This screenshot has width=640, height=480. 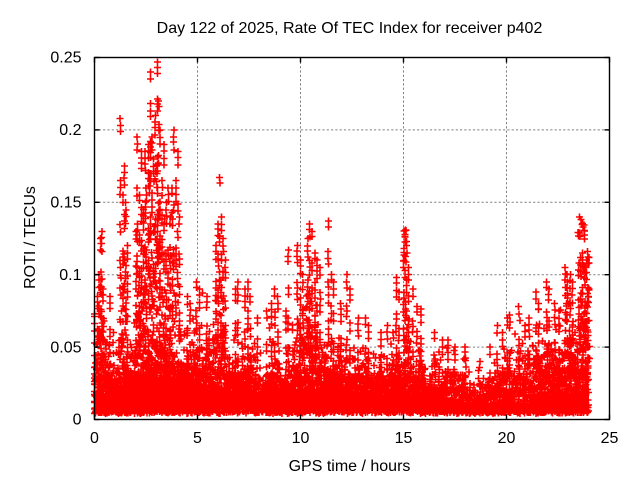 What do you see at coordinates (610, 438) in the screenshot?
I see `svg-text: 25` at bounding box center [610, 438].